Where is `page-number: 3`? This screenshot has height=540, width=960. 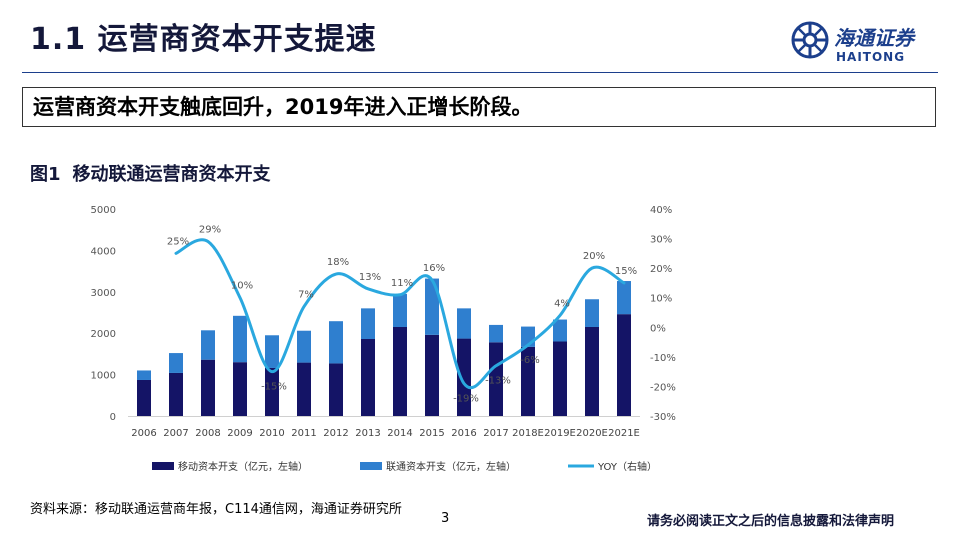
page-number: 3 is located at coordinates (445, 518).